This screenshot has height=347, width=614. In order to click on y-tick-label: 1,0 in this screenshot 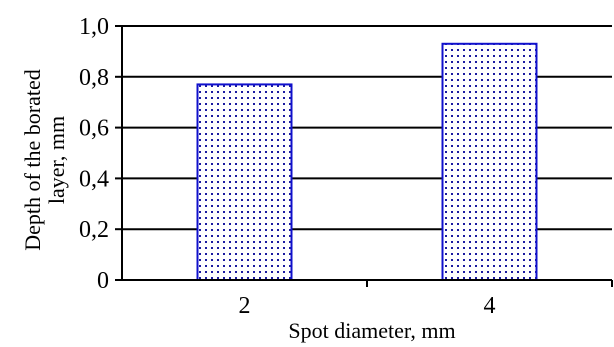, I will do `click(94, 27)`.